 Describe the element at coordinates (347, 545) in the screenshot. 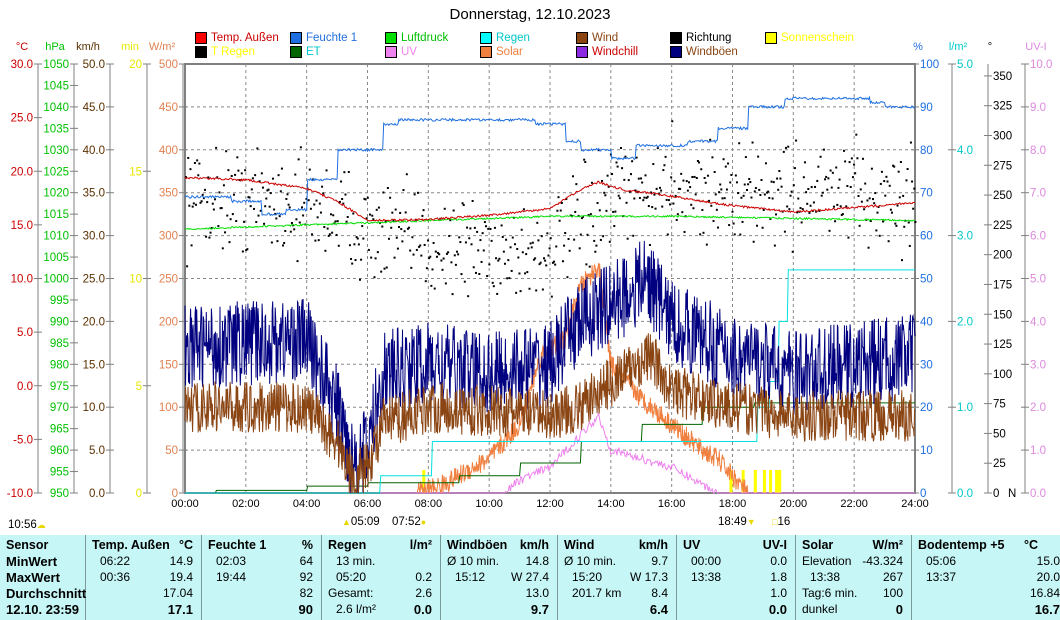

I see `column-header: Regen` at that location.